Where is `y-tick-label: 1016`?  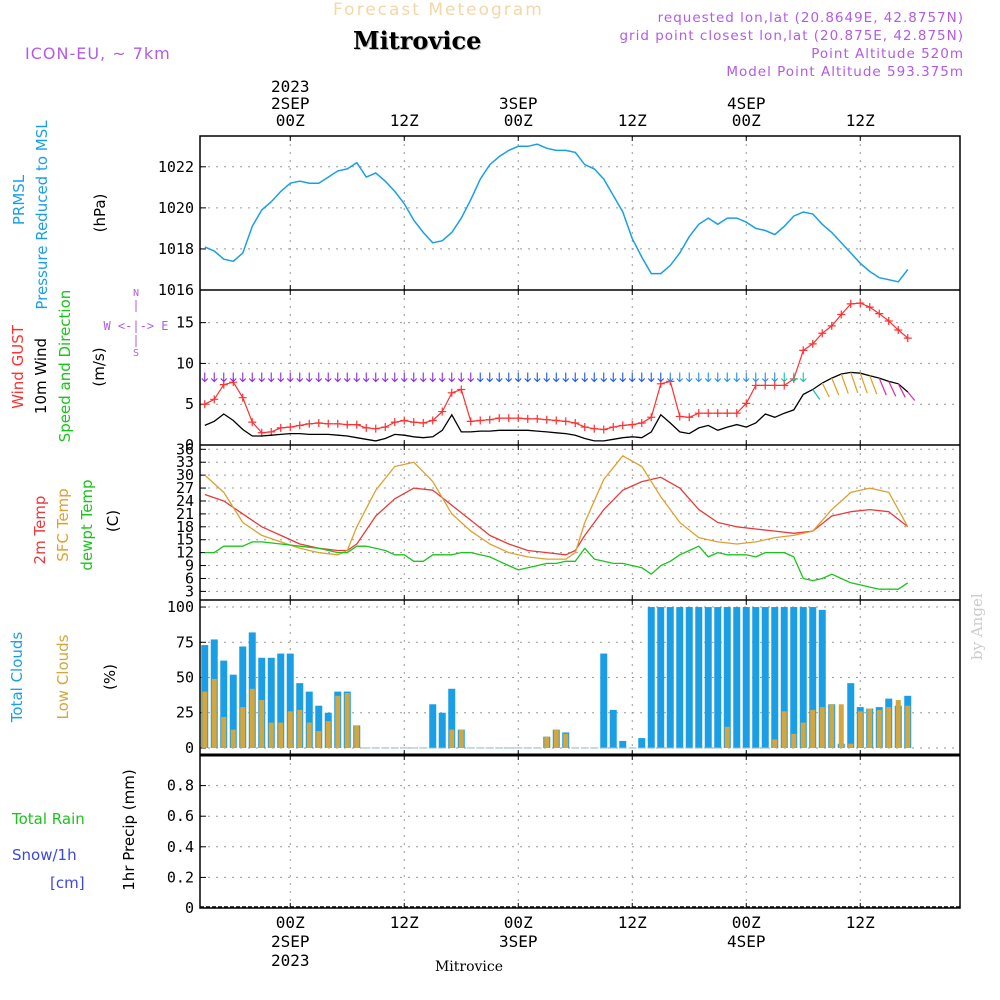 y-tick-label: 1016 is located at coordinates (176, 290).